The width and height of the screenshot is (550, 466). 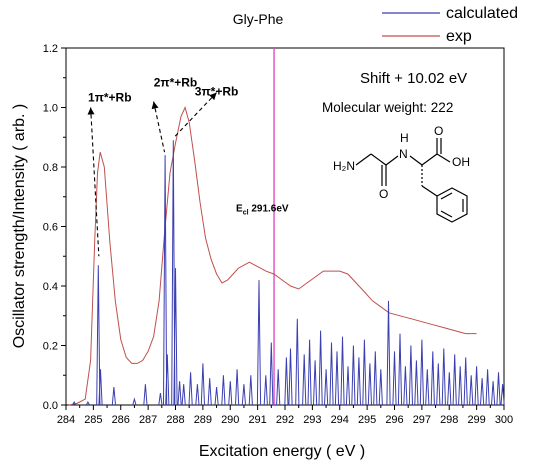 I want to click on x-tick-label: 296, so click(x=394, y=420).